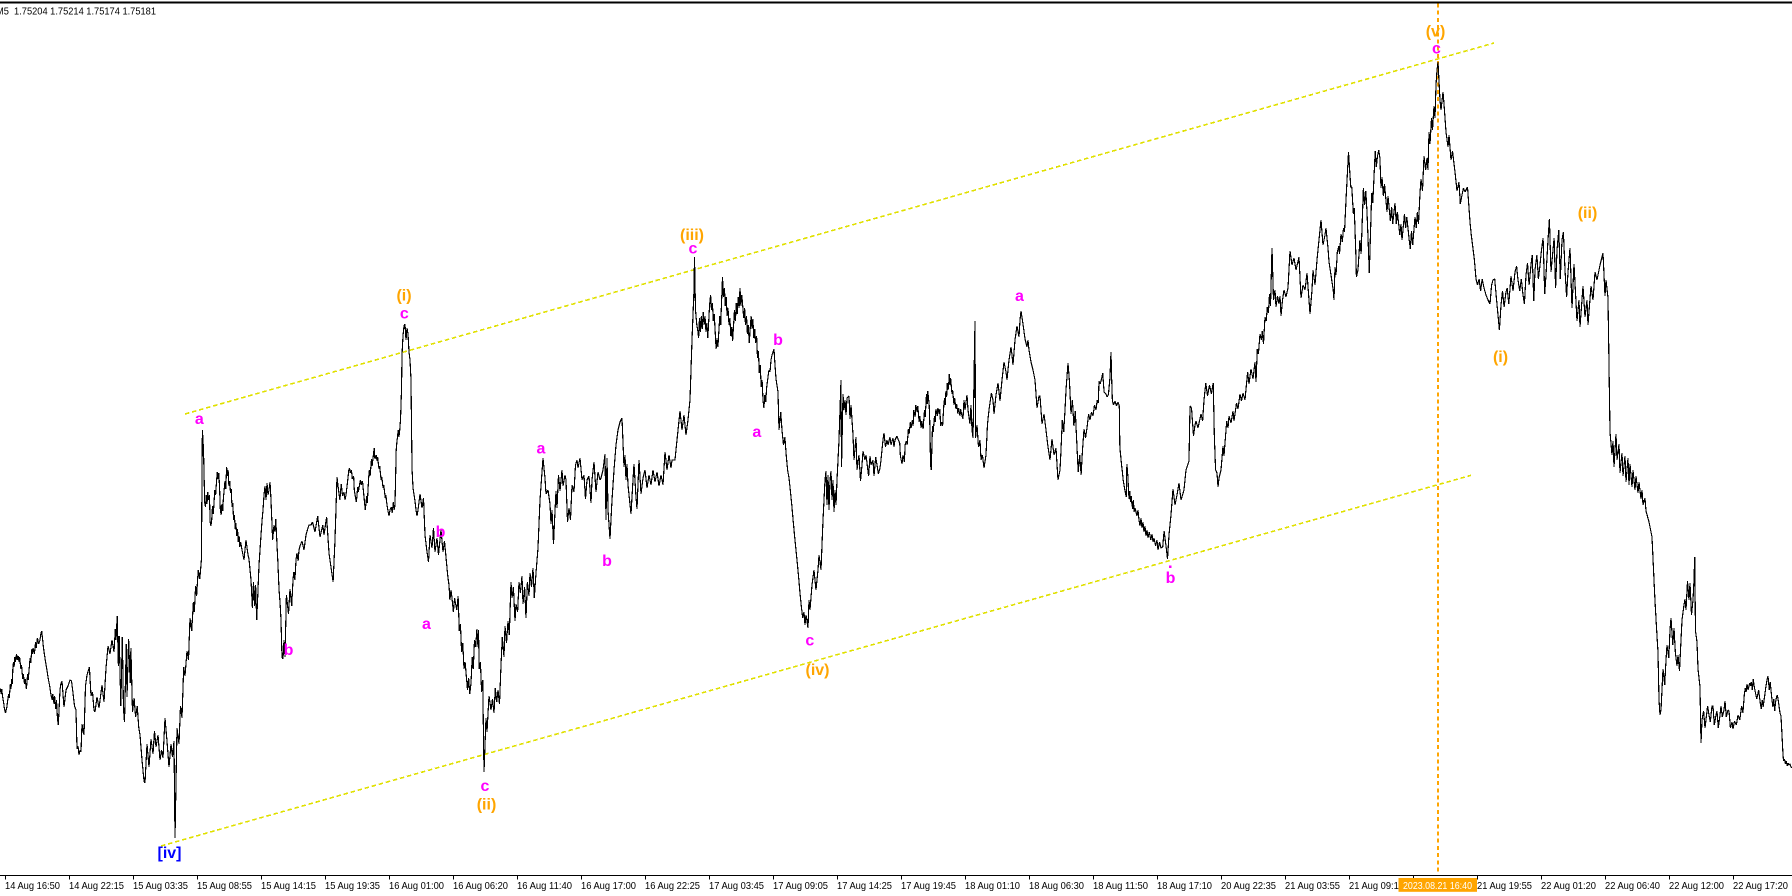  What do you see at coordinates (818, 670) in the screenshot?
I see `svg-text: (iv)` at bounding box center [818, 670].